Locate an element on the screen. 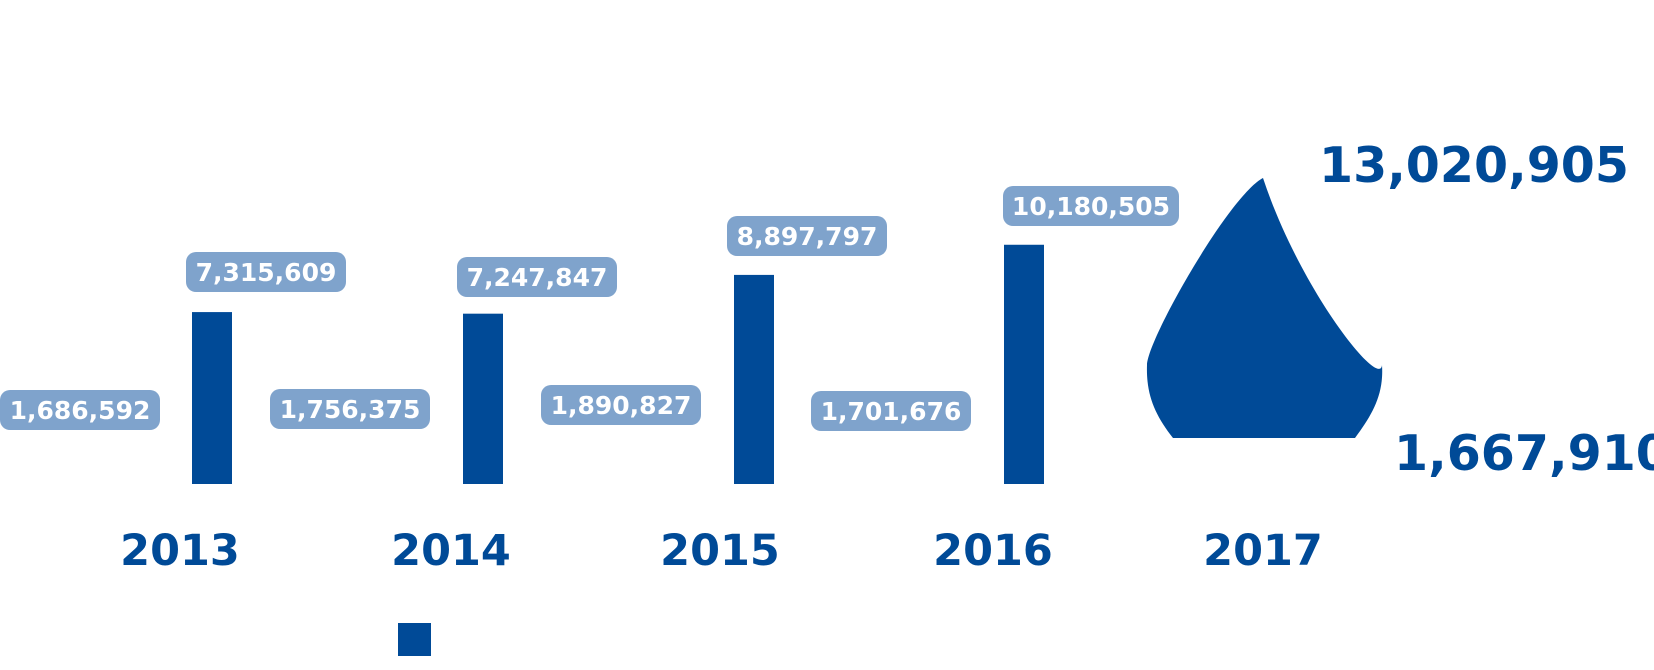 The height and width of the screenshot is (670, 1654). secondary-label-2013-text: 1,686,592 is located at coordinates (80, 410).